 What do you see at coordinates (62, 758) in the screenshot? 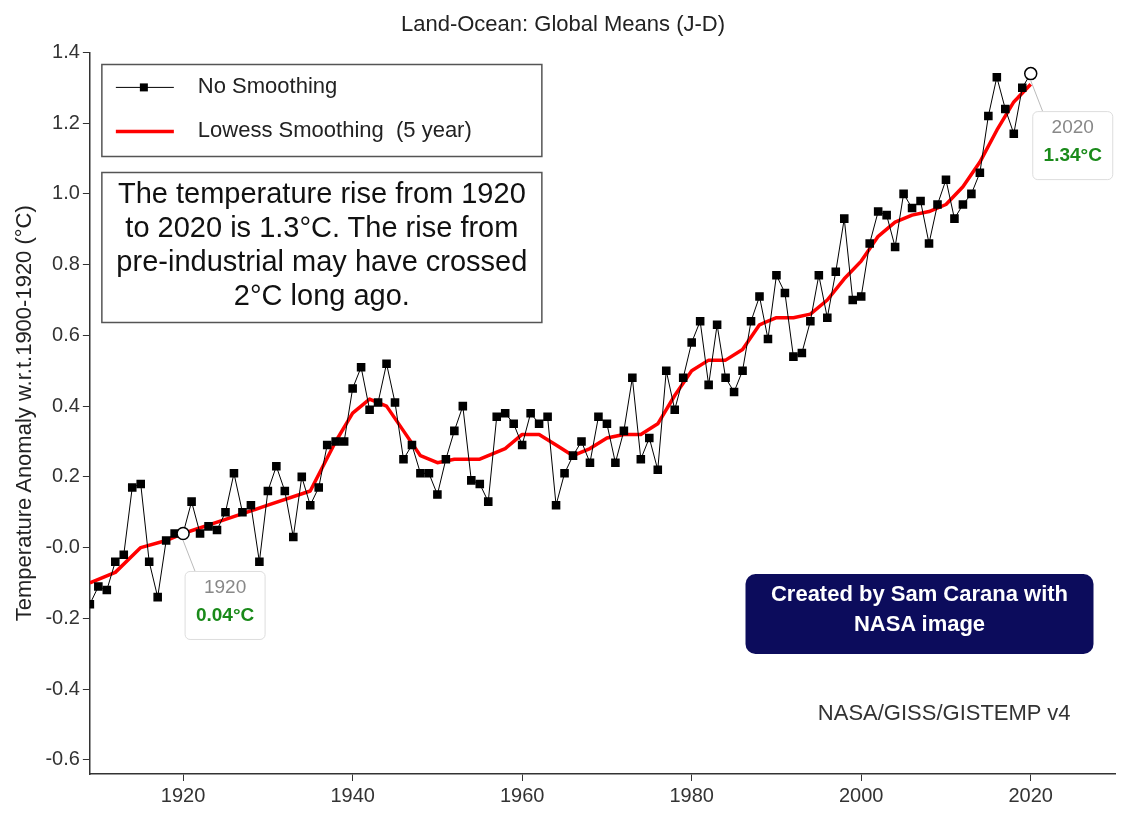
I see `y-tick-label: -0.6` at bounding box center [62, 758].